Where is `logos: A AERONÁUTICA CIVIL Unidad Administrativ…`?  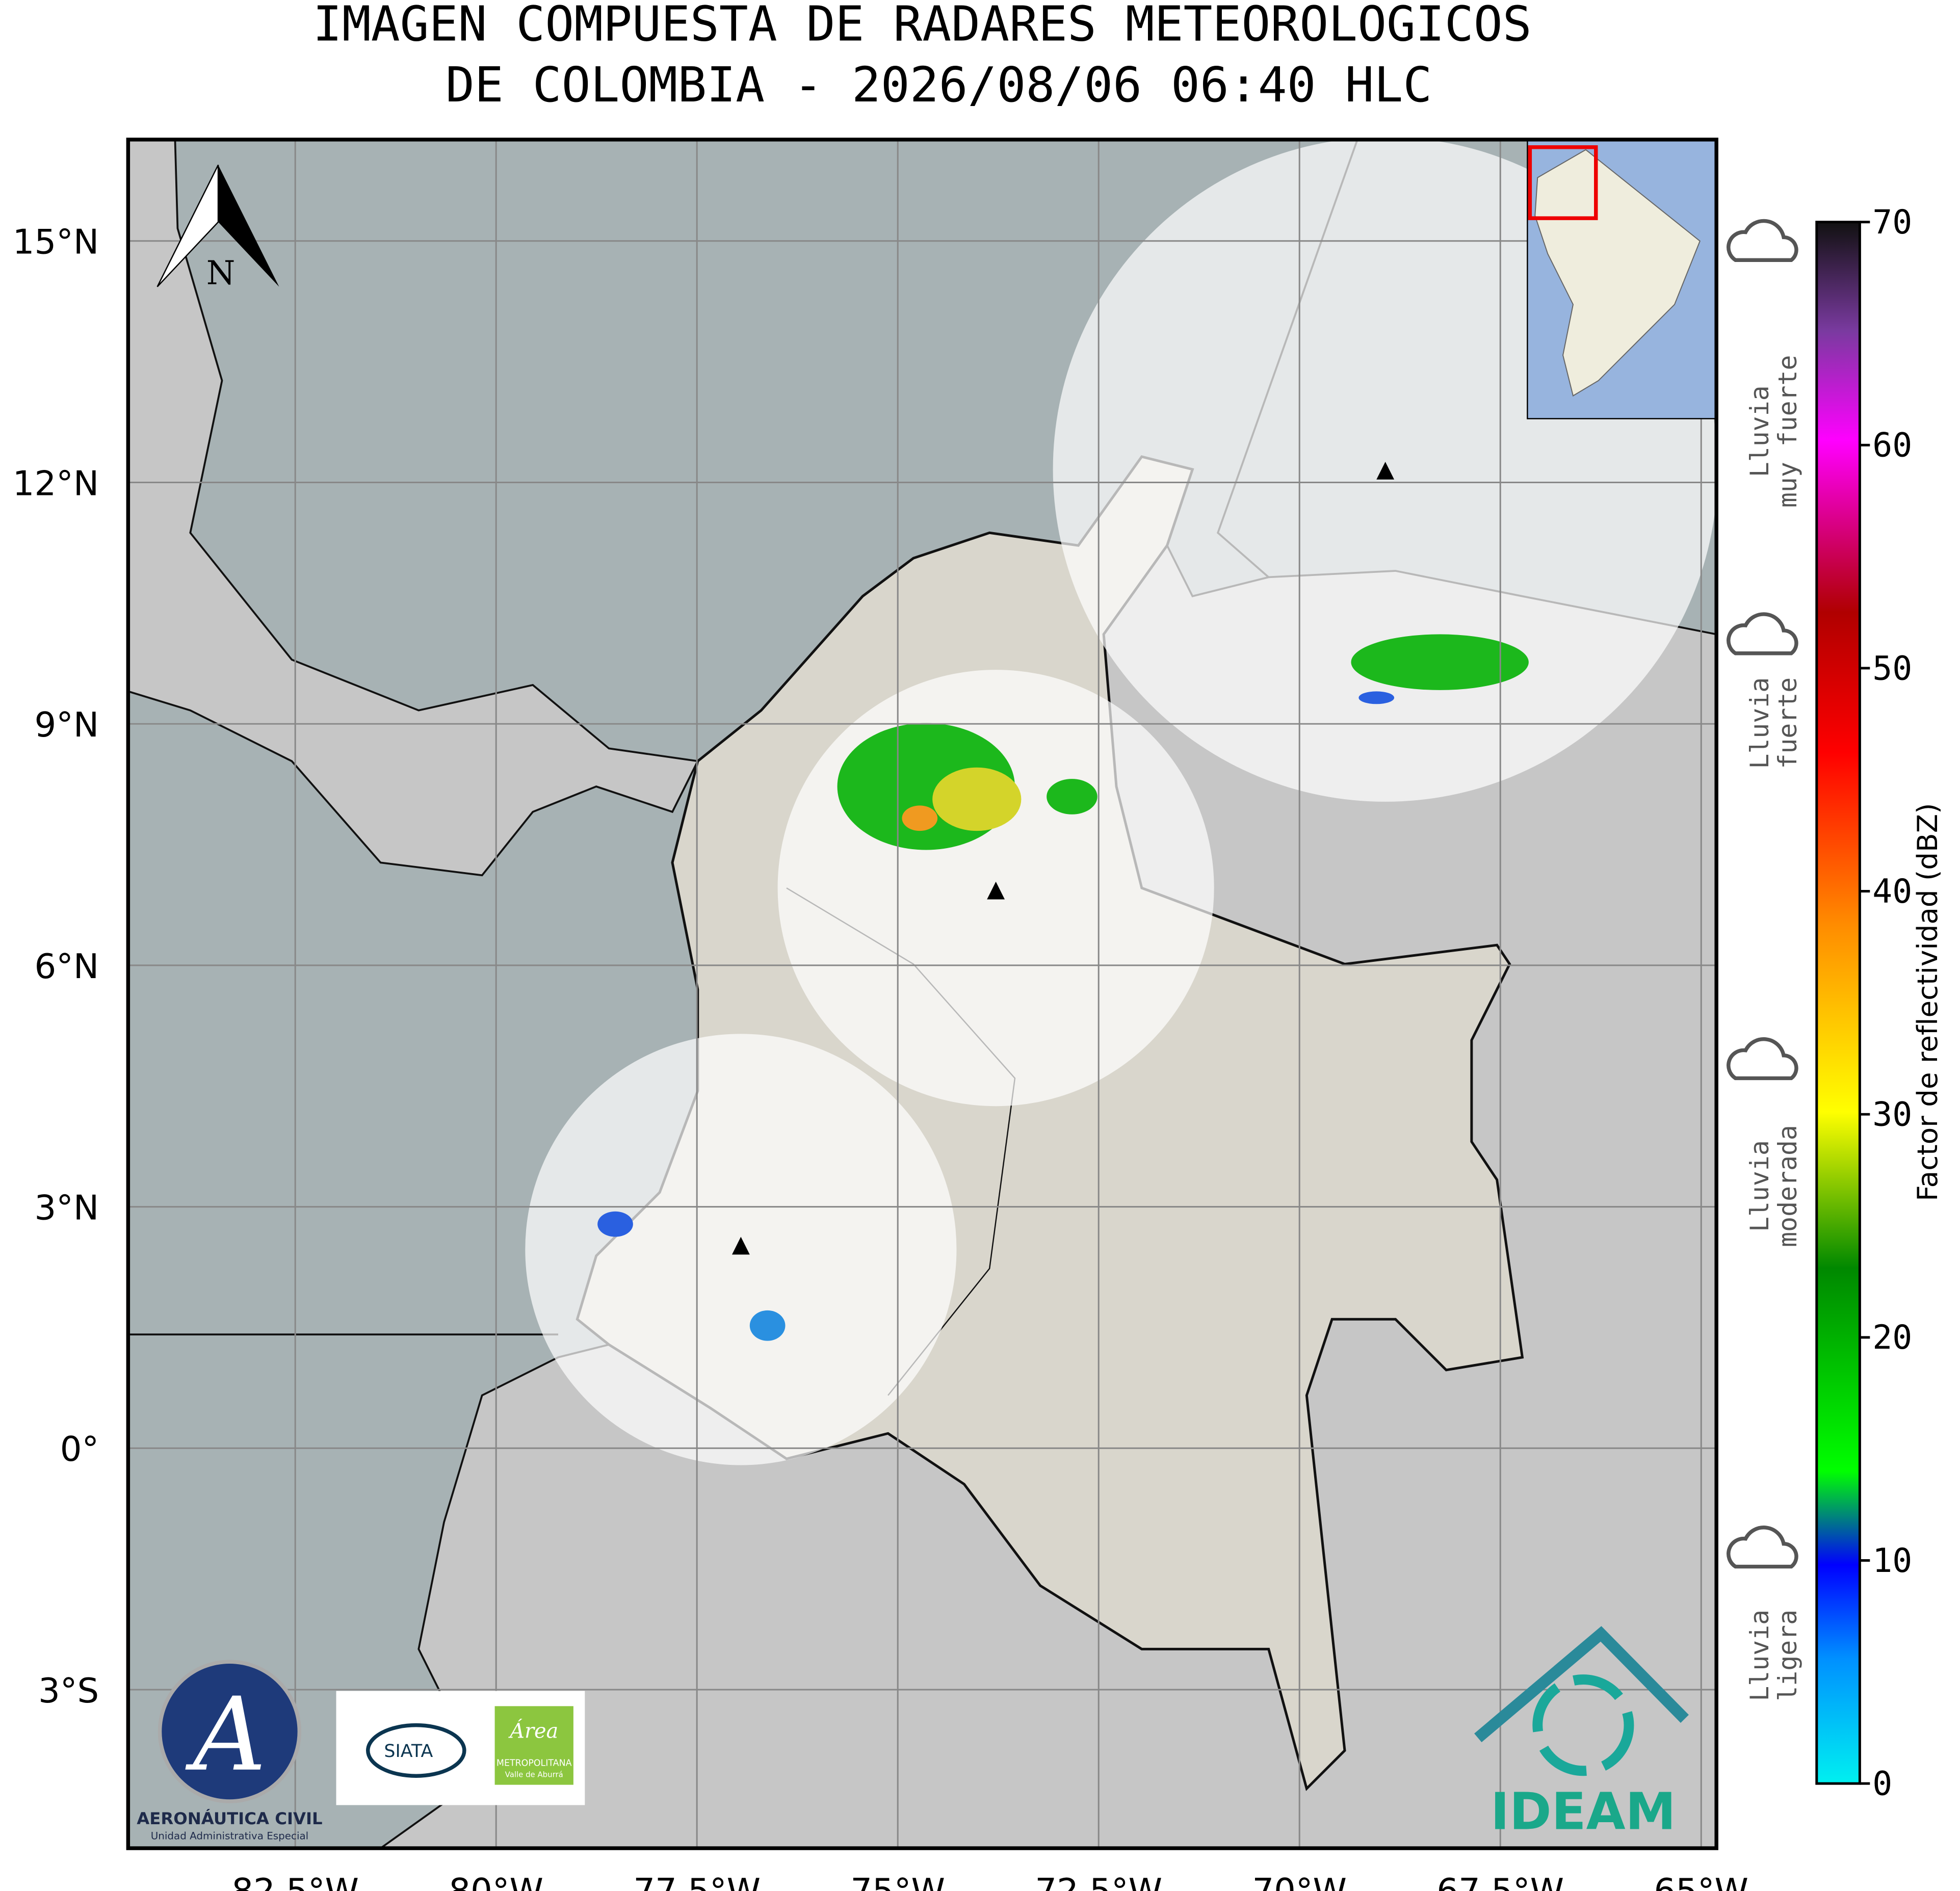
logos: A AERONÁUTICA CIVIL Unidad Administrativ… is located at coordinates (913, 1734).